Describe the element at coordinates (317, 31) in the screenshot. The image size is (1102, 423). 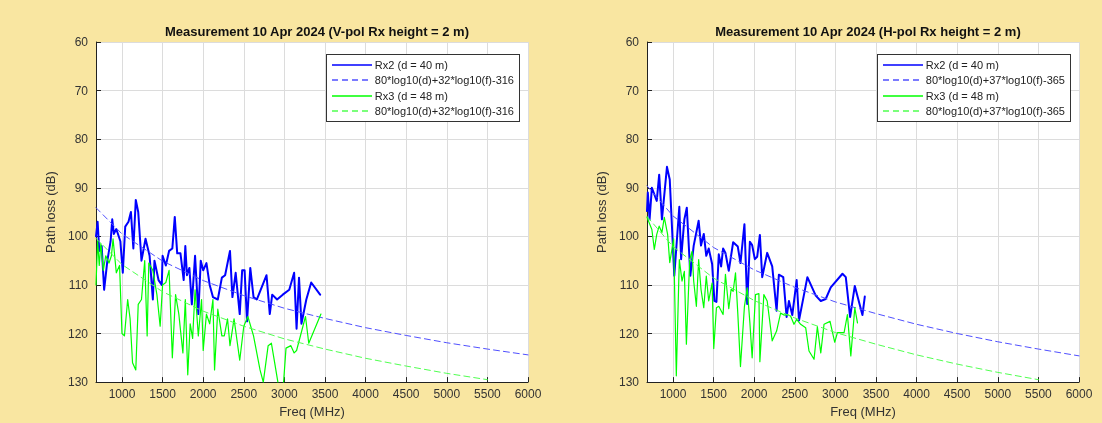
I see `chart-title: Measurement 10 Apr 2024 (V-pol Rx height = 2 m)` at that location.